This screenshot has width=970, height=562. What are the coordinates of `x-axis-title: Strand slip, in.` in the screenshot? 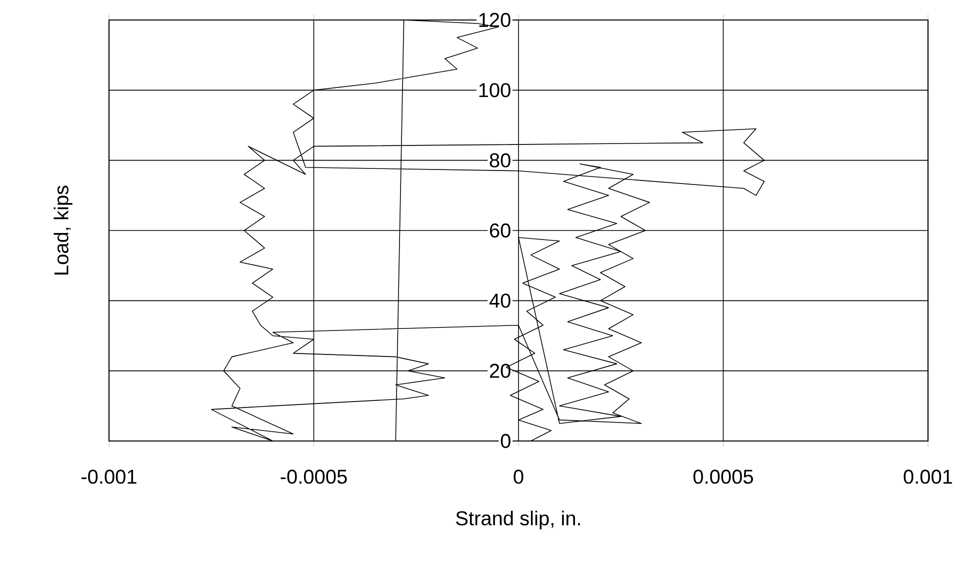 It's located at (518, 520).